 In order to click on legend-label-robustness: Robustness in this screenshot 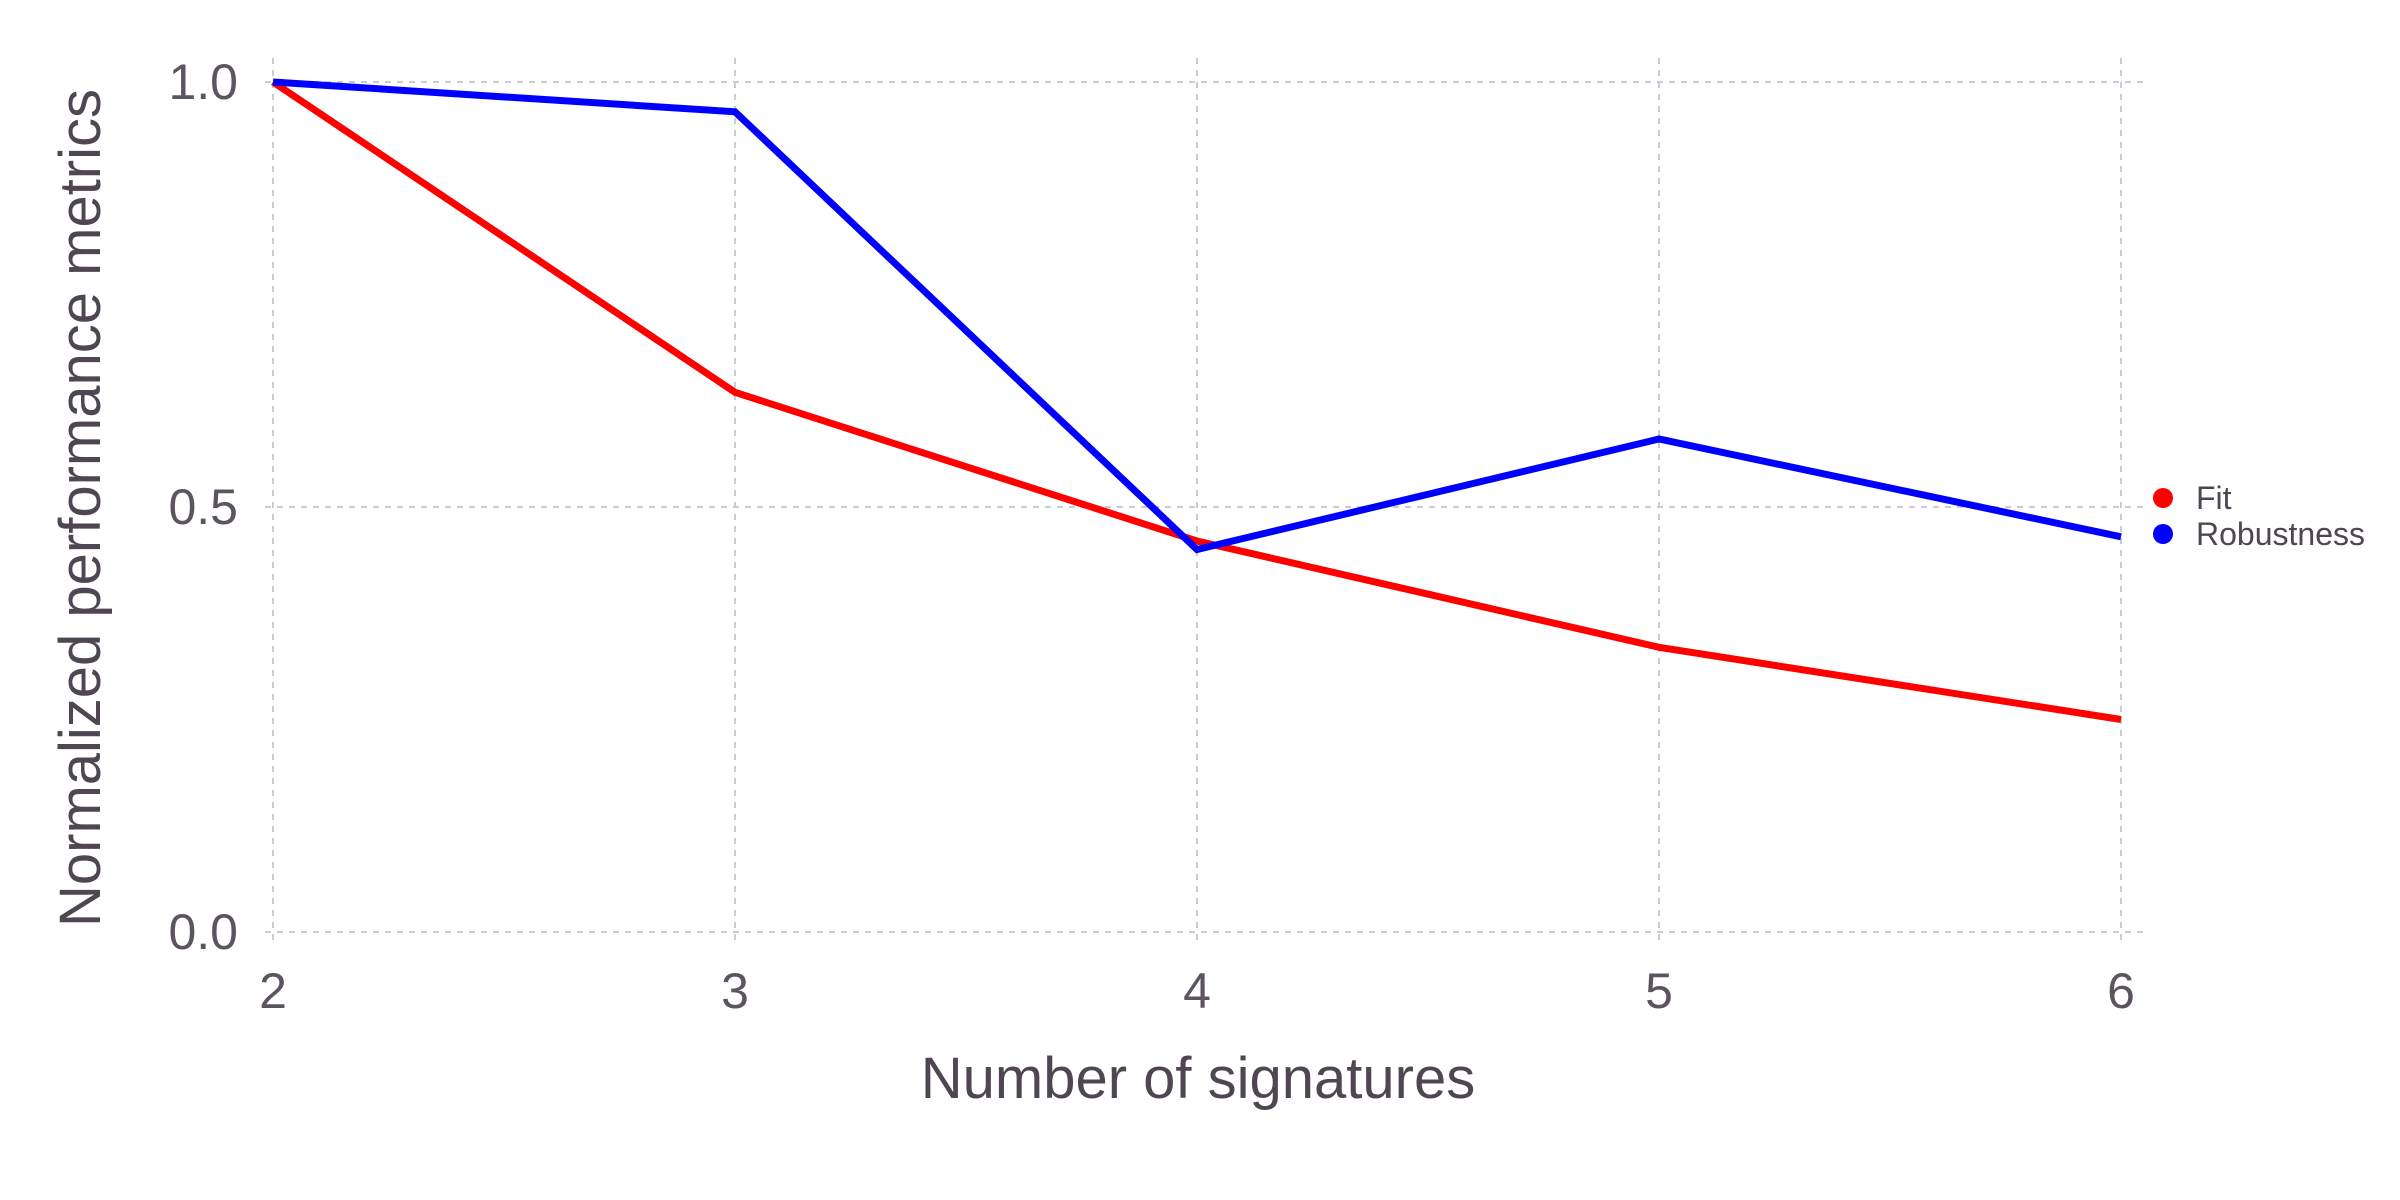, I will do `click(2280, 534)`.